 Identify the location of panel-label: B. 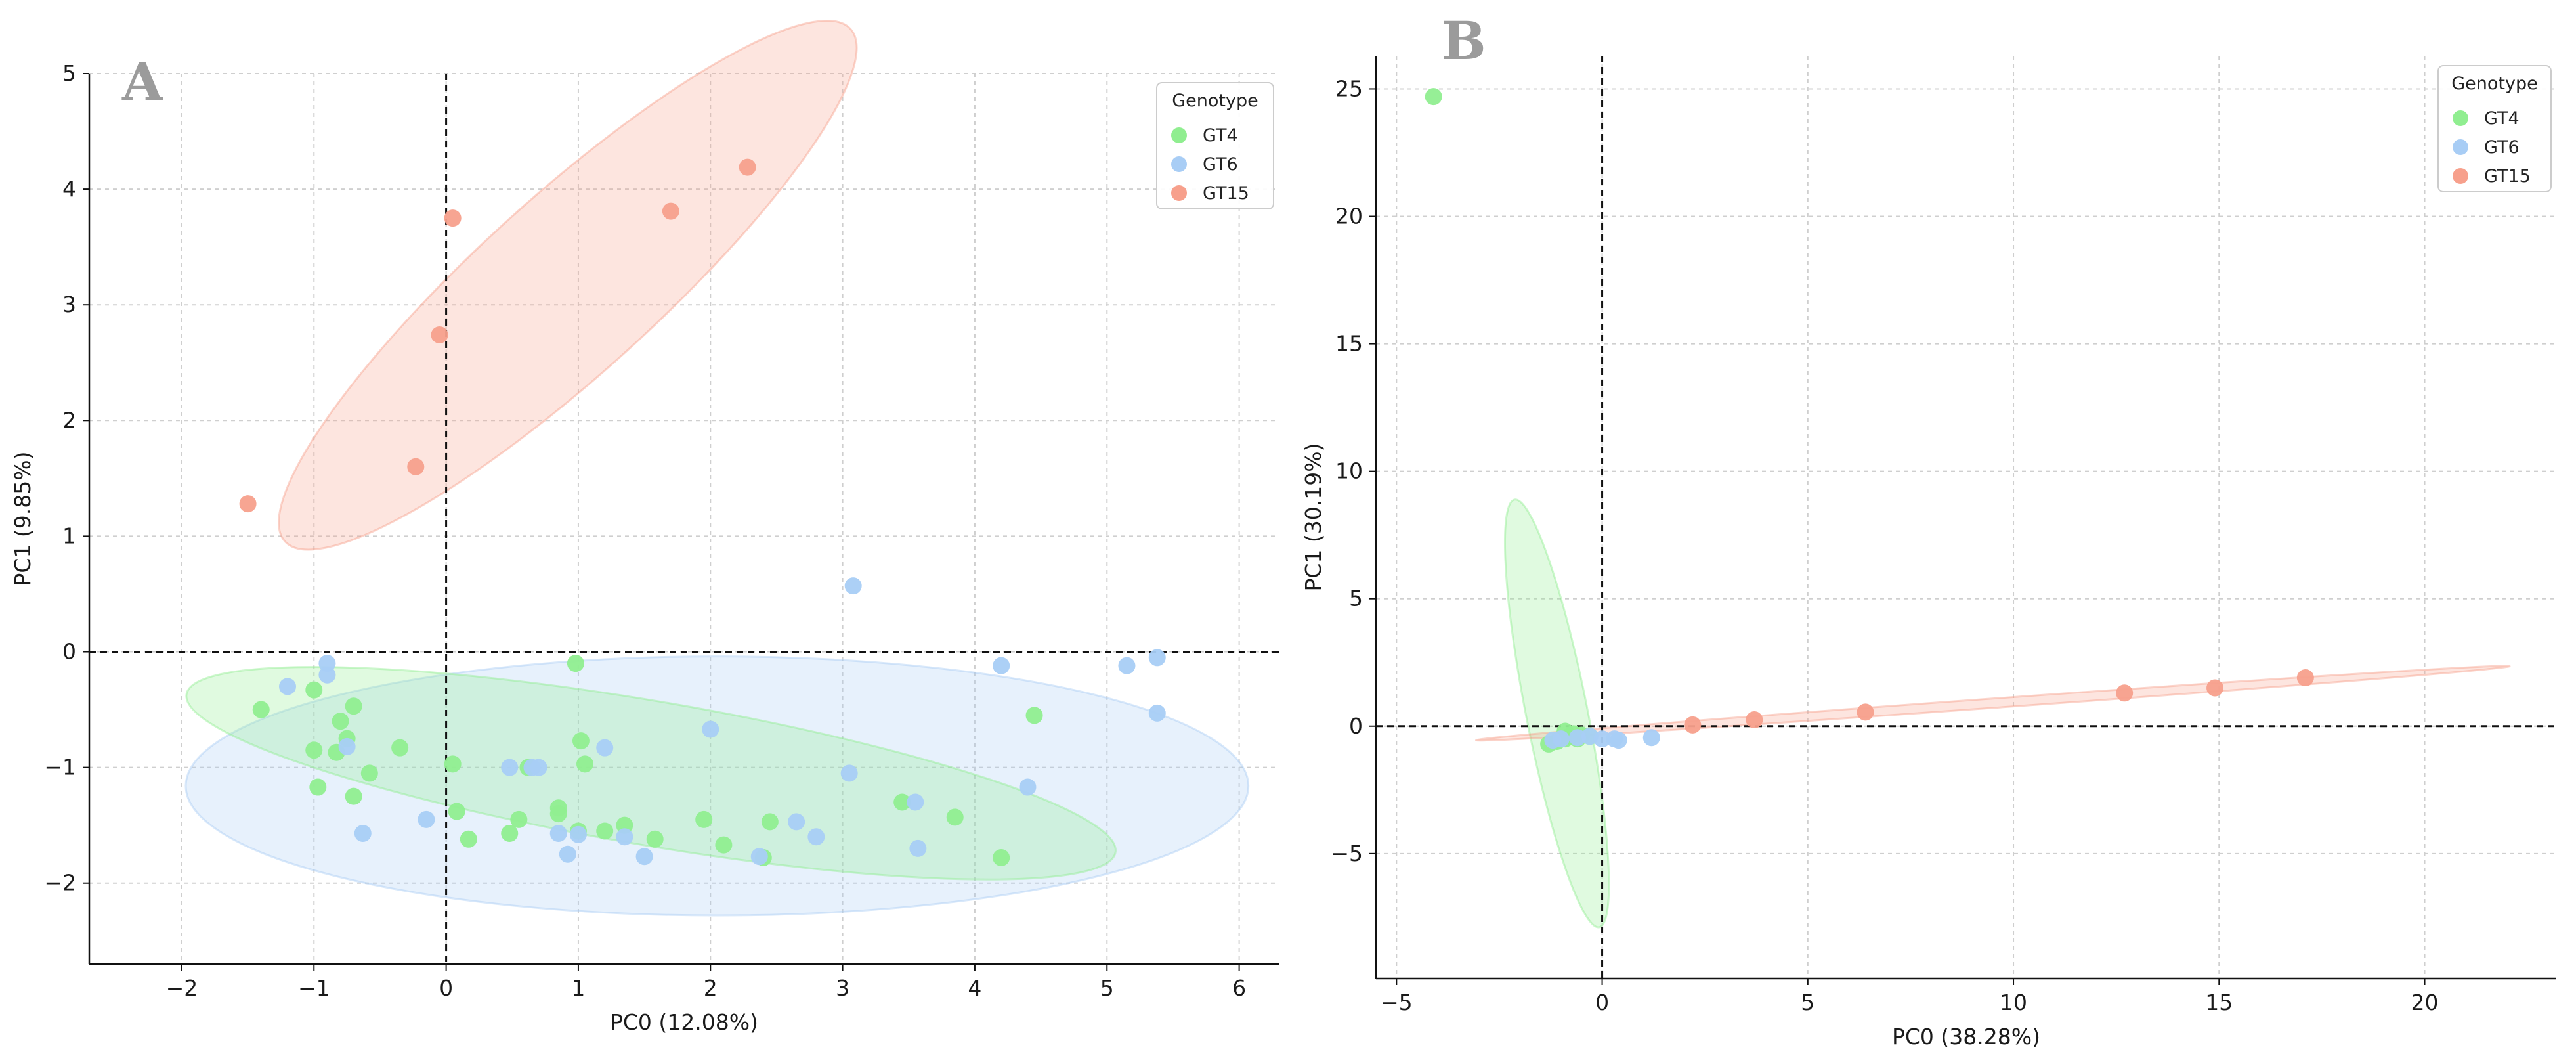
(1464, 41).